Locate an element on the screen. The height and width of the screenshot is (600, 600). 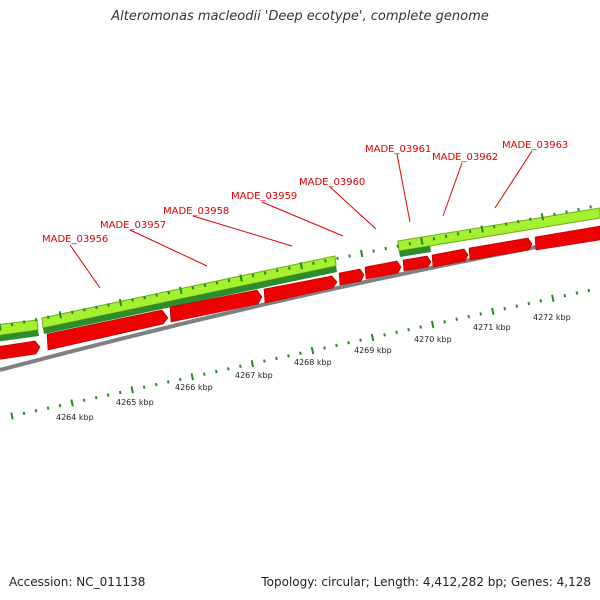
gene-label: MADE_03958 is located at coordinates (196, 211).